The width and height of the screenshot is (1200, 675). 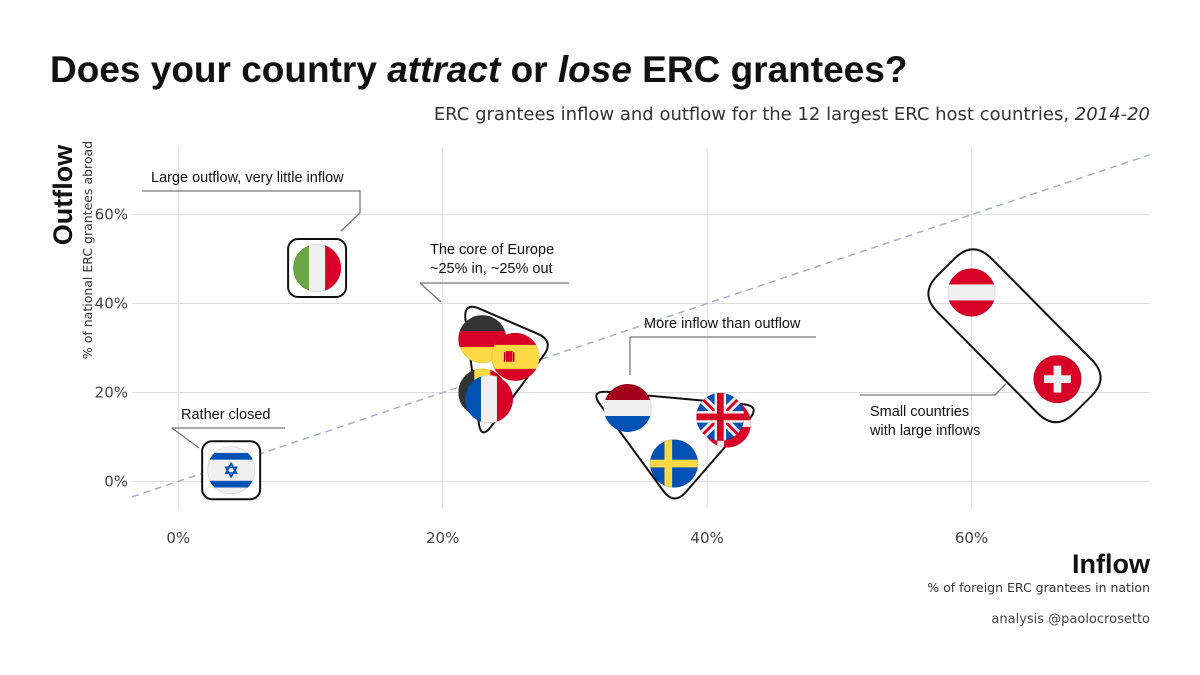 I want to click on y-axis-label-group: % of national ERC grantees abroad, so click(x=87, y=250).